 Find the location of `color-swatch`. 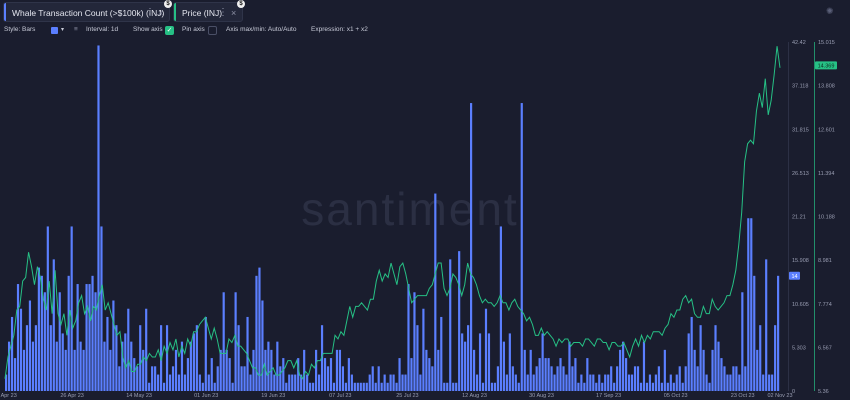

color-swatch is located at coordinates (54, 30).